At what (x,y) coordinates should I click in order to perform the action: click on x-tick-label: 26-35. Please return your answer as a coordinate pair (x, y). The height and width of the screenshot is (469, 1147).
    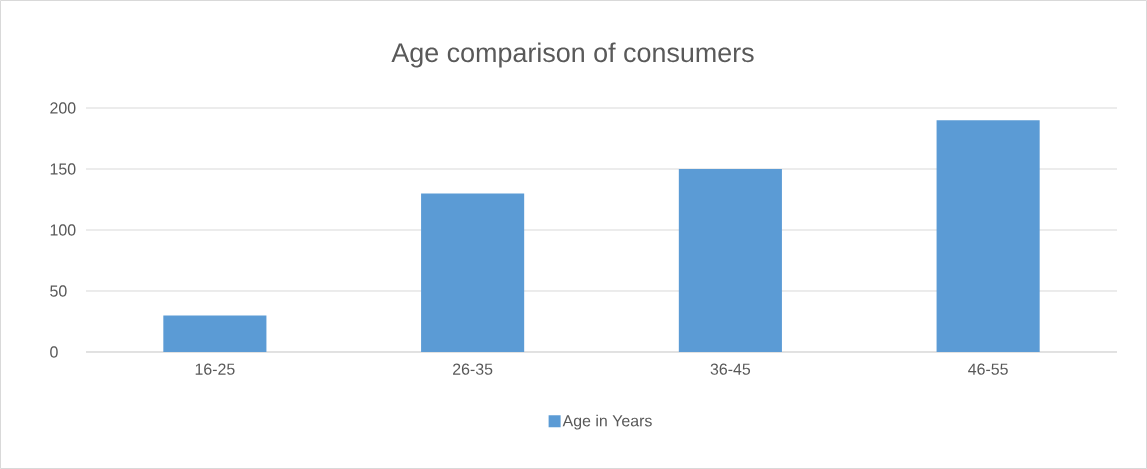
    Looking at the image, I should click on (473, 369).